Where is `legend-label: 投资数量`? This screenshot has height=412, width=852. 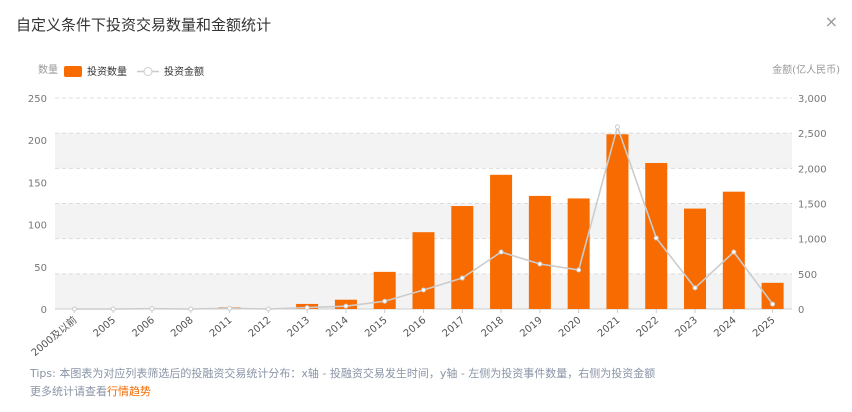
legend-label: 投资数量 is located at coordinates (107, 71).